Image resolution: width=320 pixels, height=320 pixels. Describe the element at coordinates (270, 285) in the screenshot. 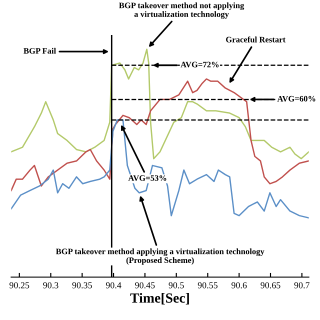

I see `x-tick-label: 90.65` at that location.